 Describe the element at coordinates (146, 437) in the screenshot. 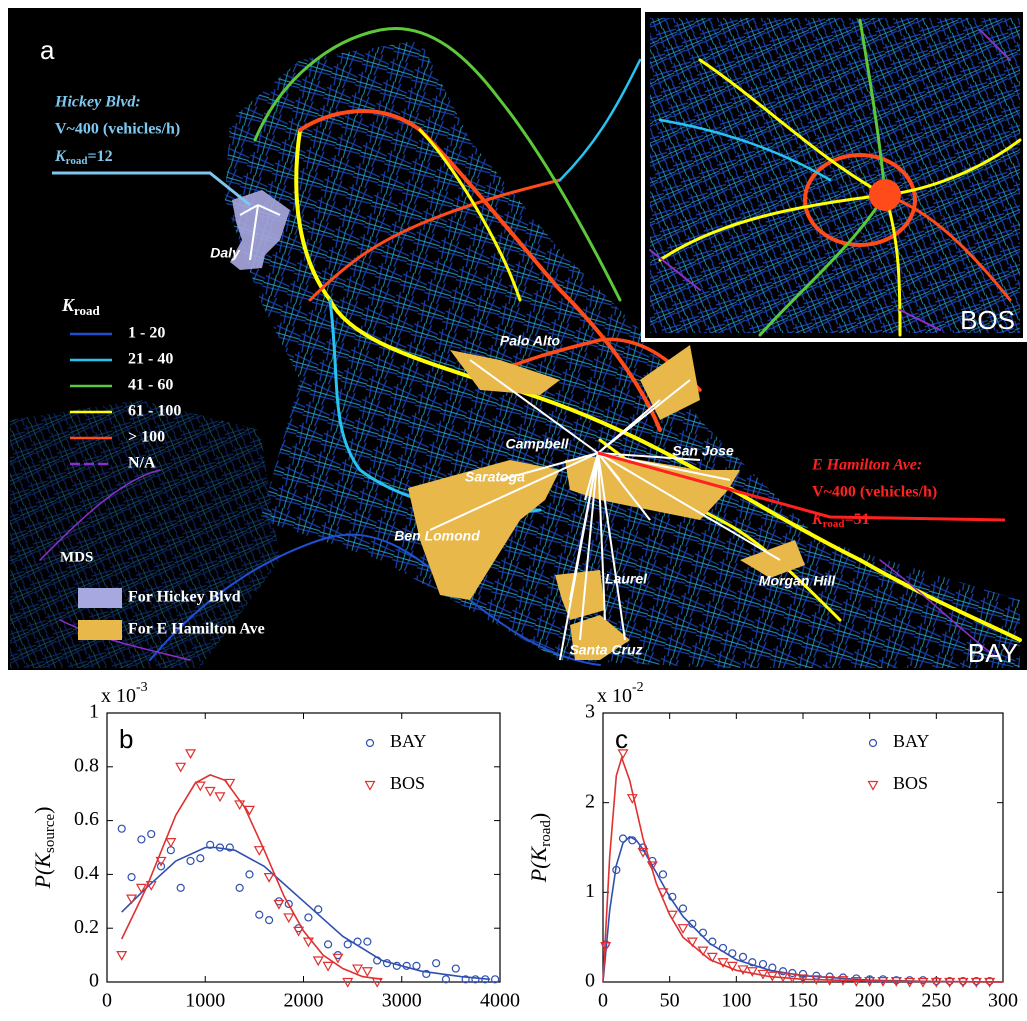

I see `legend-label: > 100` at that location.